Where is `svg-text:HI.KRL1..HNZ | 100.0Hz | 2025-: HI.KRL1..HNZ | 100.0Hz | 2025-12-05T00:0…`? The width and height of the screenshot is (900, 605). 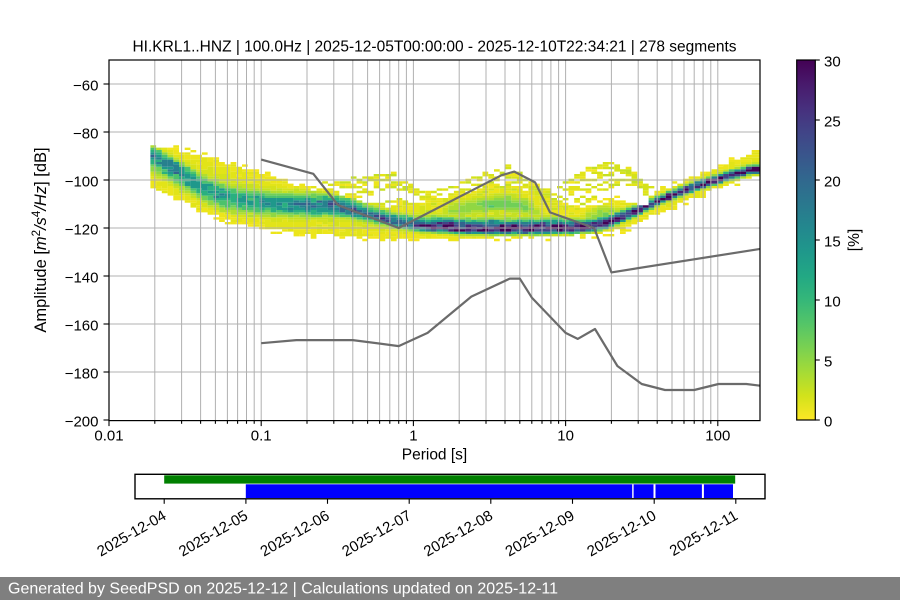
svg-text:HI.KRL1..HNZ | 100.0Hz | 2025-: HI.KRL1..HNZ | 100.0Hz | 2025-12-05T00:0… is located at coordinates (434, 47).